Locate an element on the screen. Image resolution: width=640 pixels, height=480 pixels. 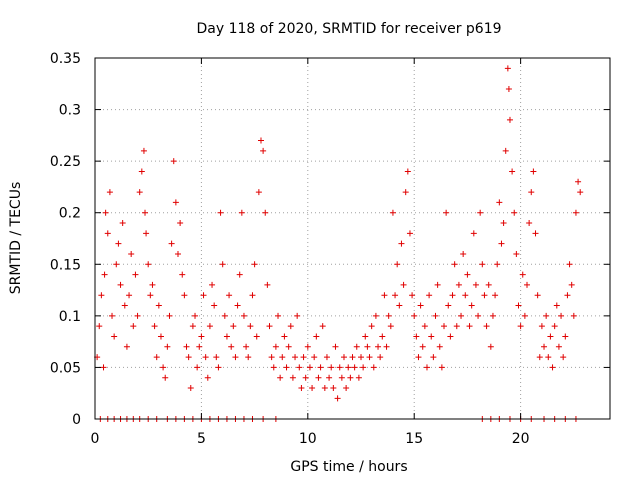
y-axis-label: SRMTID / TECUs is located at coordinates (16, 238).